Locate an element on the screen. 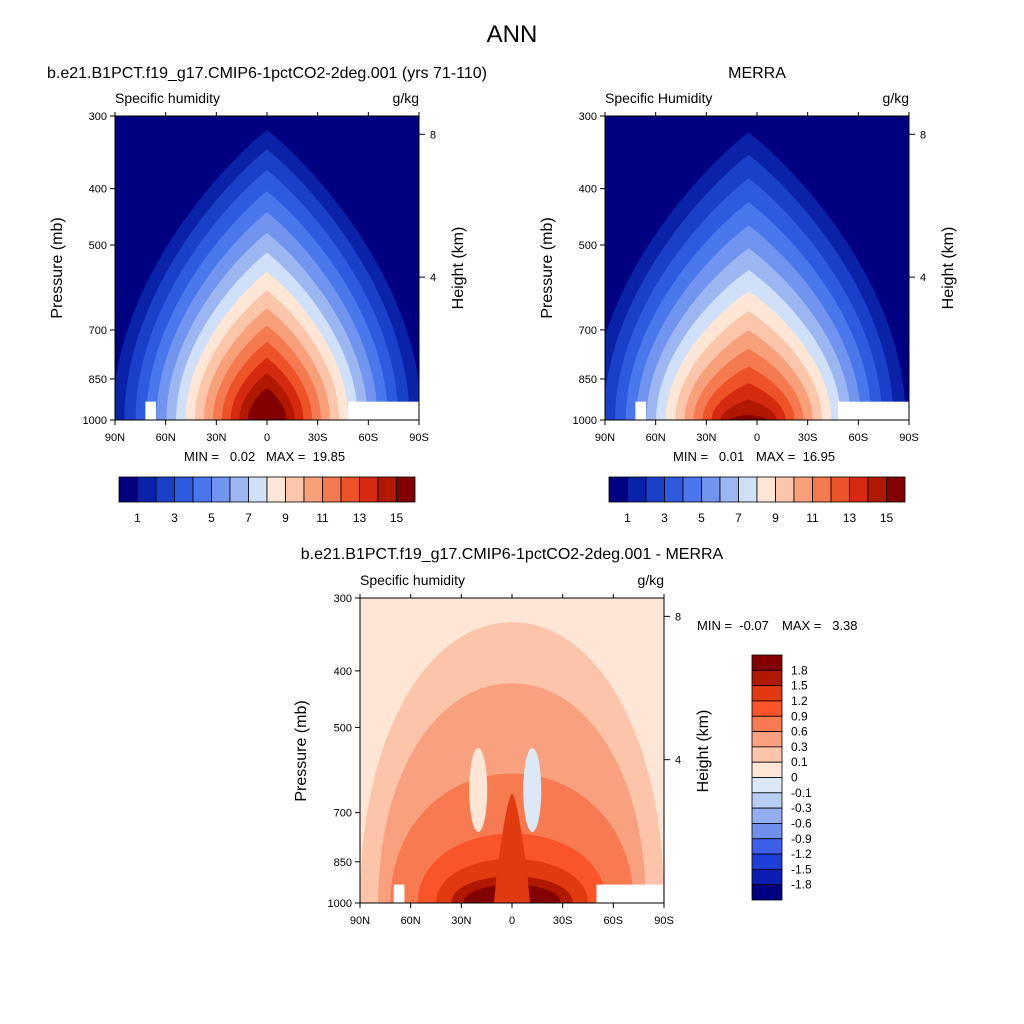 The width and height of the screenshot is (1024, 1024). colorbar-label: 0 is located at coordinates (794, 778).